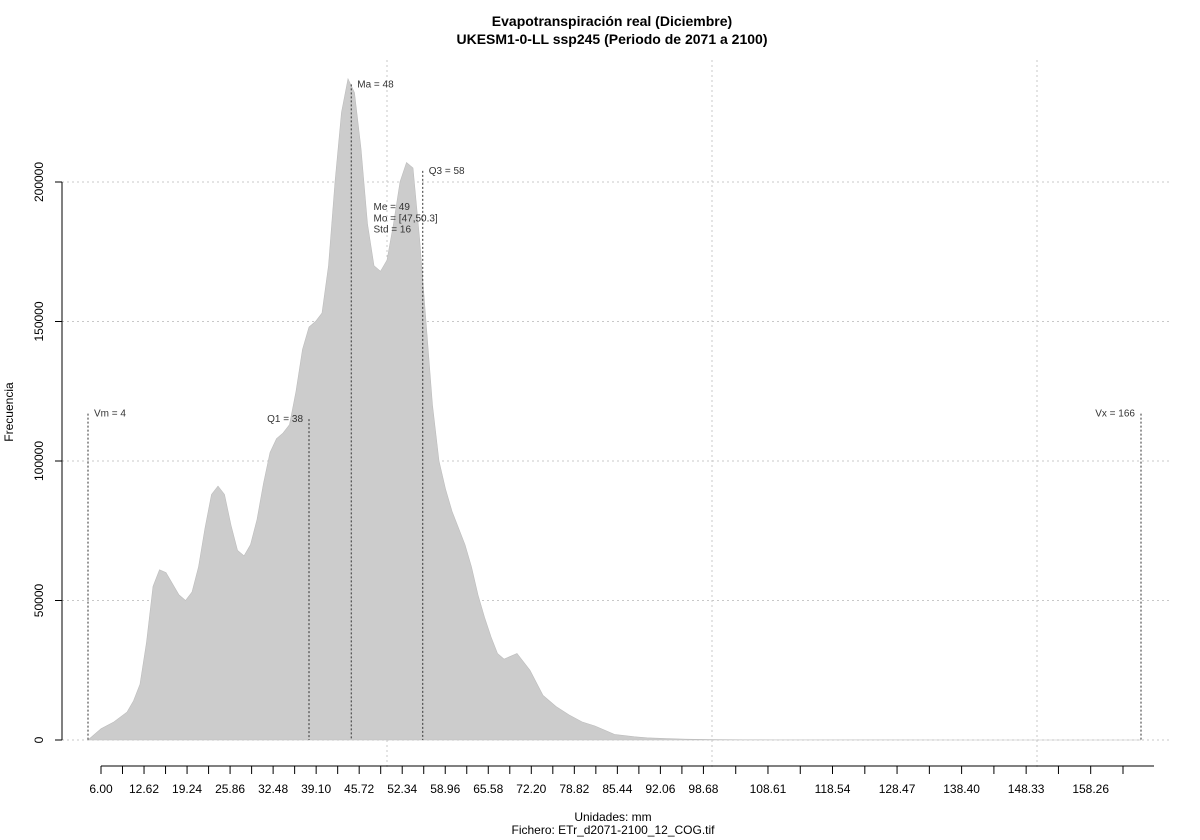 This screenshot has height=840, width=1200. Describe the element at coordinates (144, 789) in the screenshot. I see `x-tick-label: 12.62` at that location.